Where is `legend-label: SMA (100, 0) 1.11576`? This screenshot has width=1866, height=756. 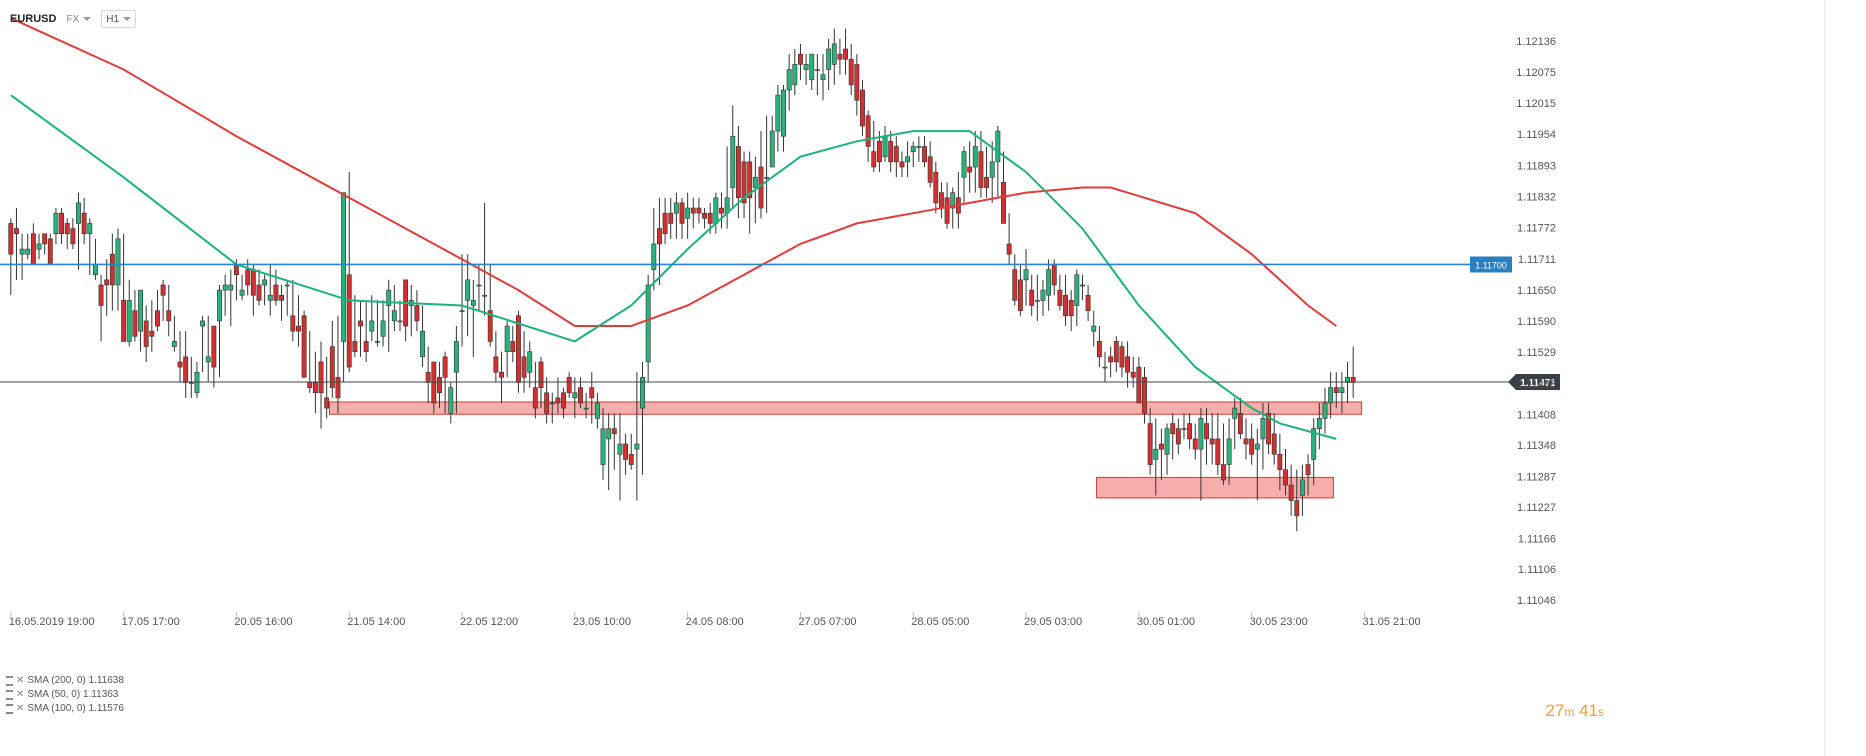
legend-label: SMA (100, 0) 1.11576 is located at coordinates (75, 708).